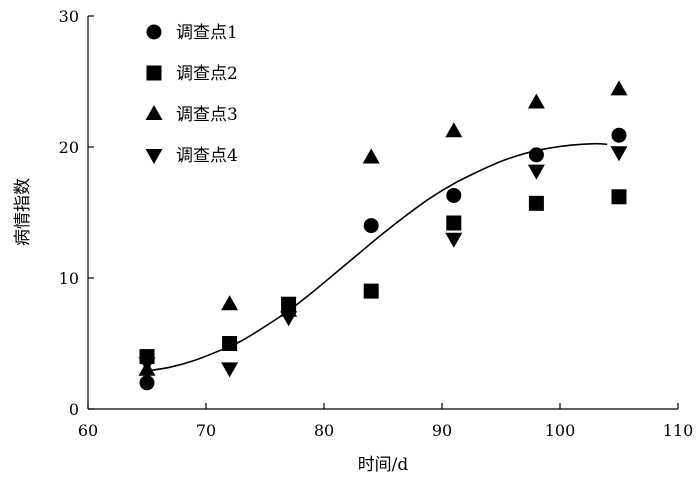 This screenshot has width=700, height=494. Describe the element at coordinates (207, 156) in the screenshot. I see `legend-label-4: 调查点4` at that location.